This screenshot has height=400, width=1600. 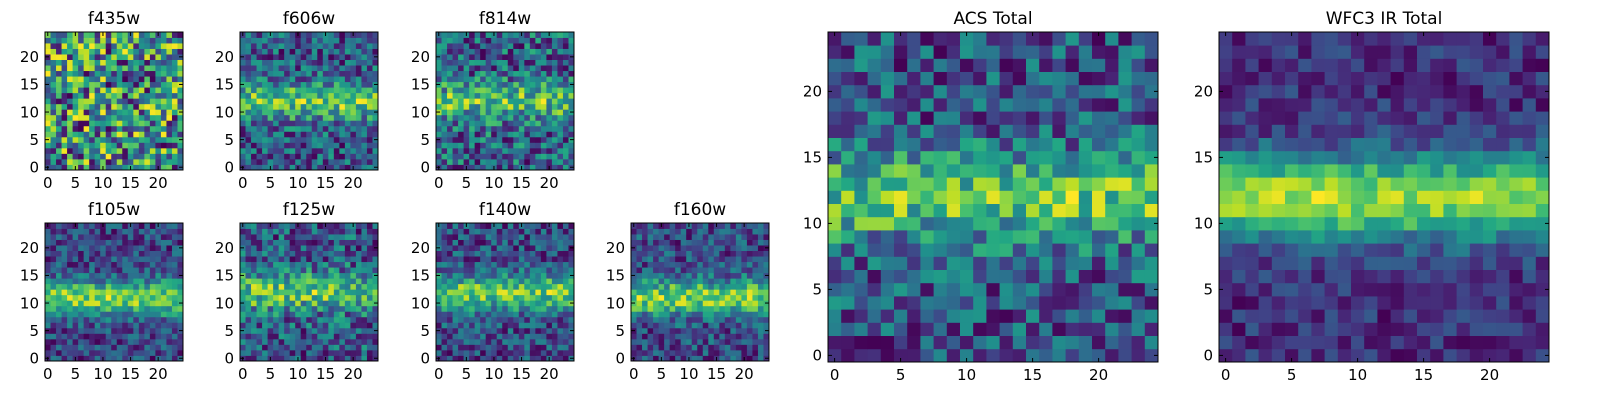 What do you see at coordinates (420, 57) in the screenshot?
I see `y-tick-label: 20` at bounding box center [420, 57].